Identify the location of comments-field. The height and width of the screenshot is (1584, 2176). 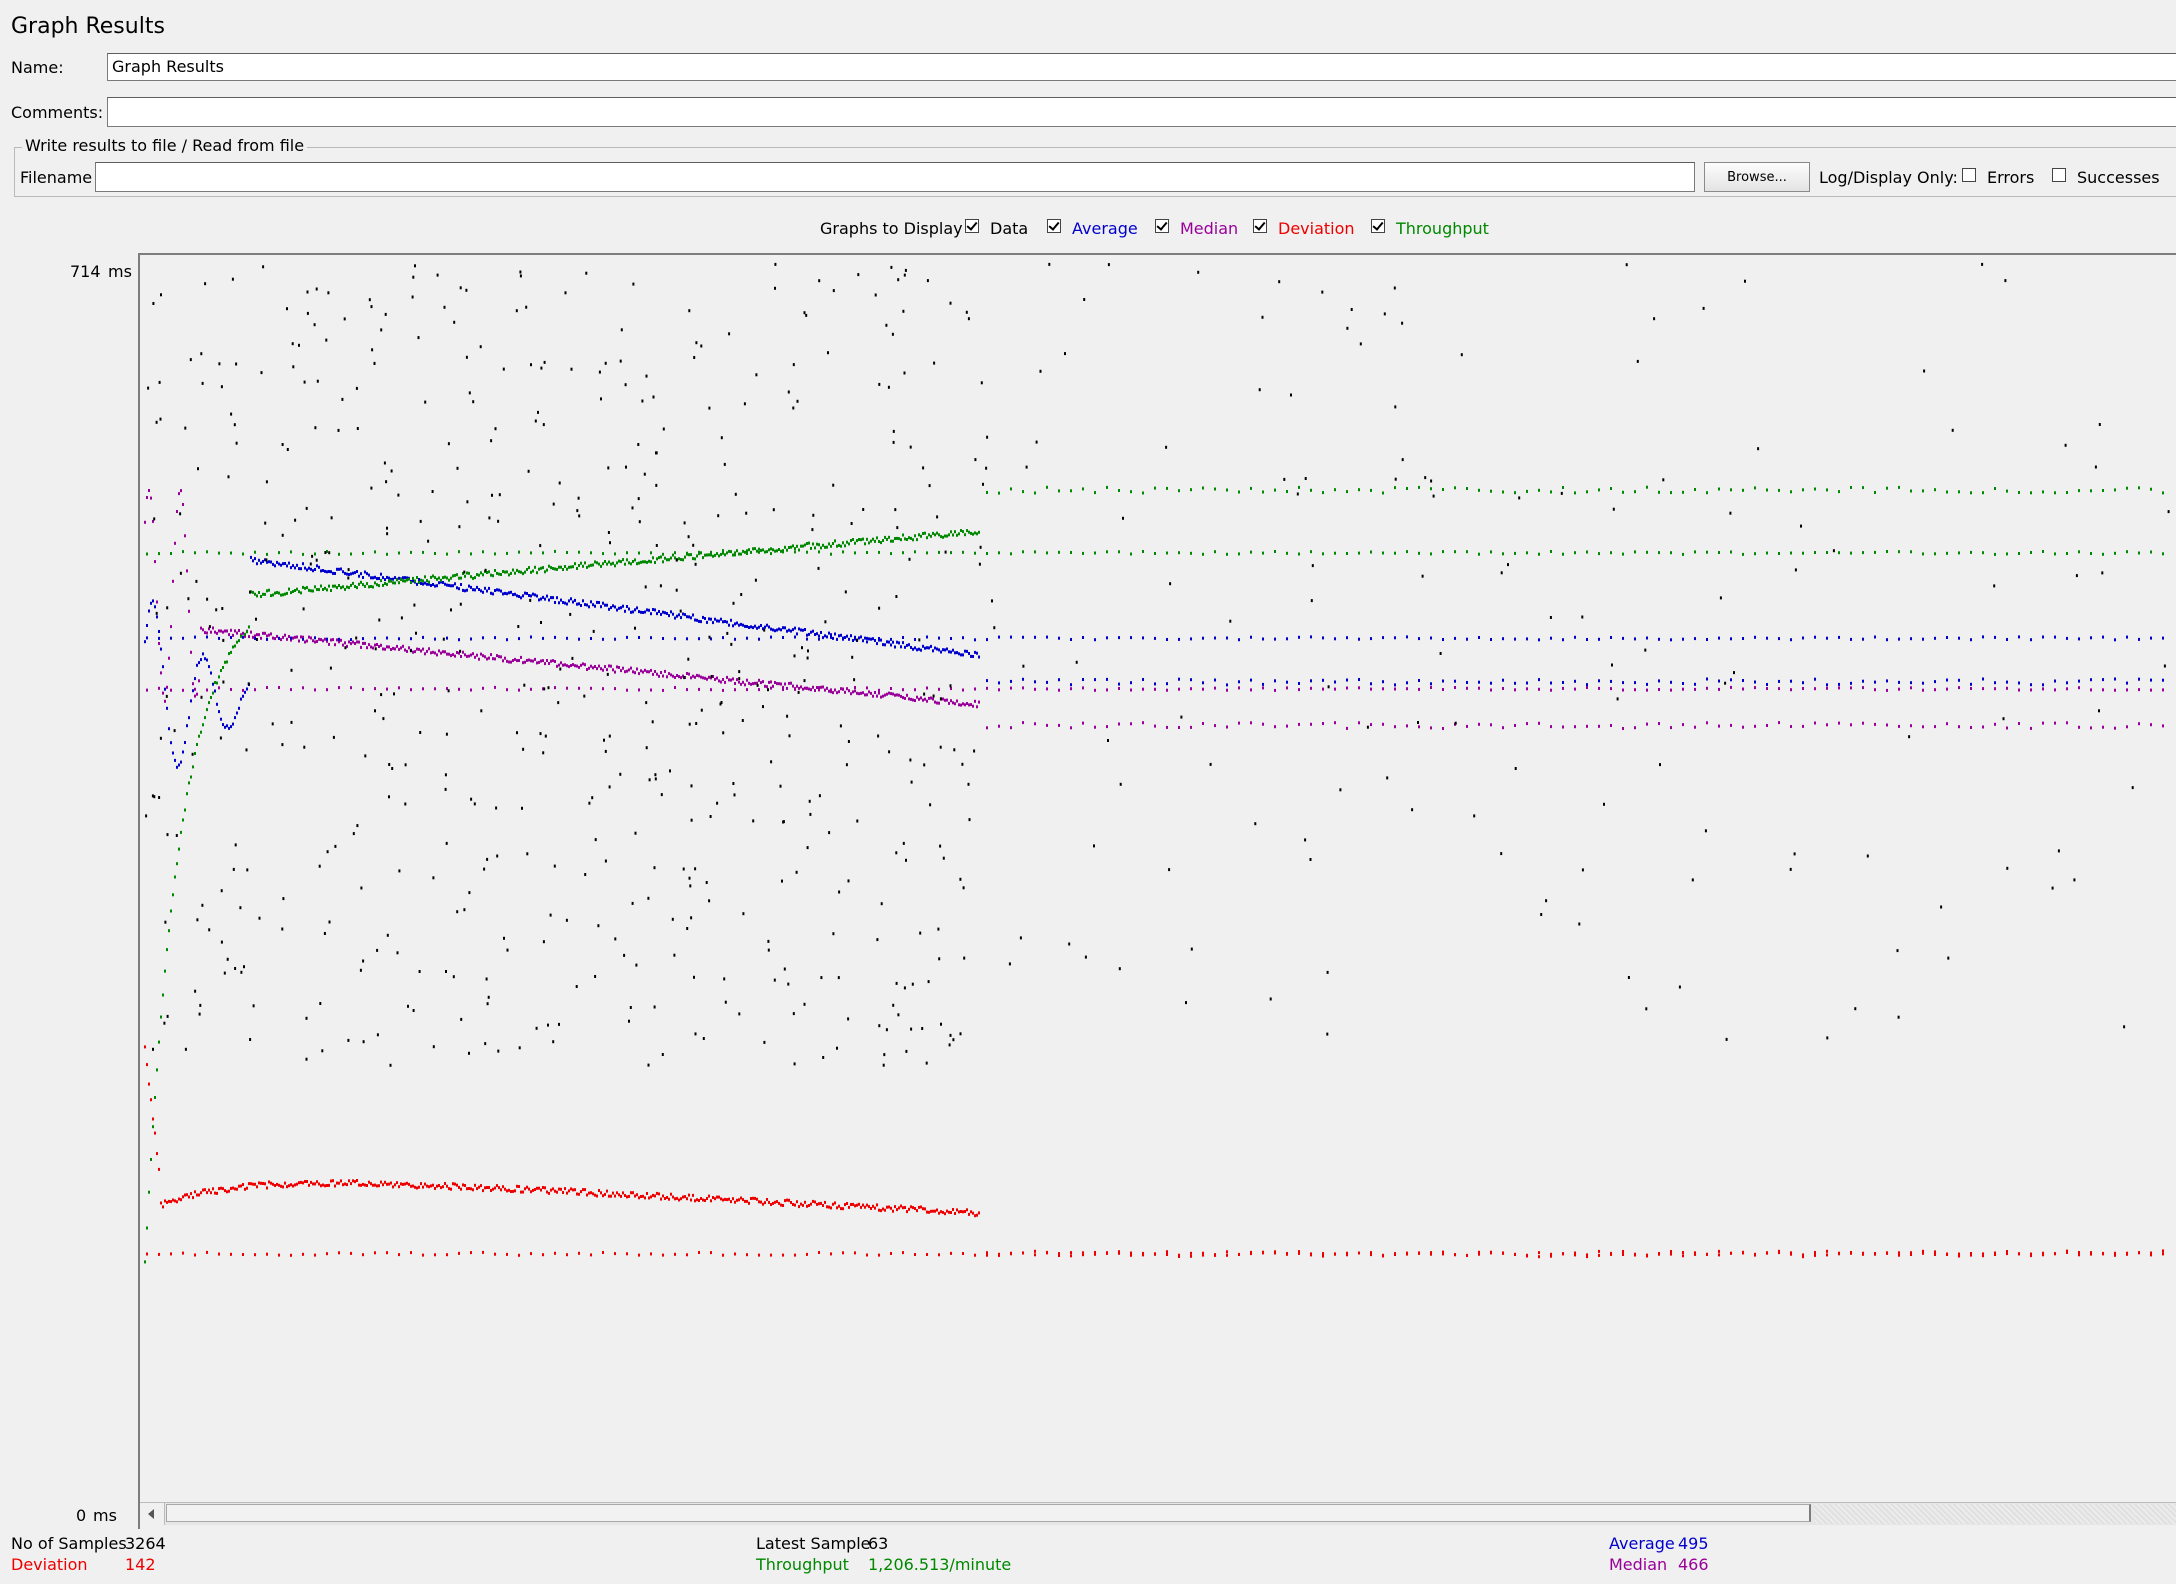
(1141, 112).